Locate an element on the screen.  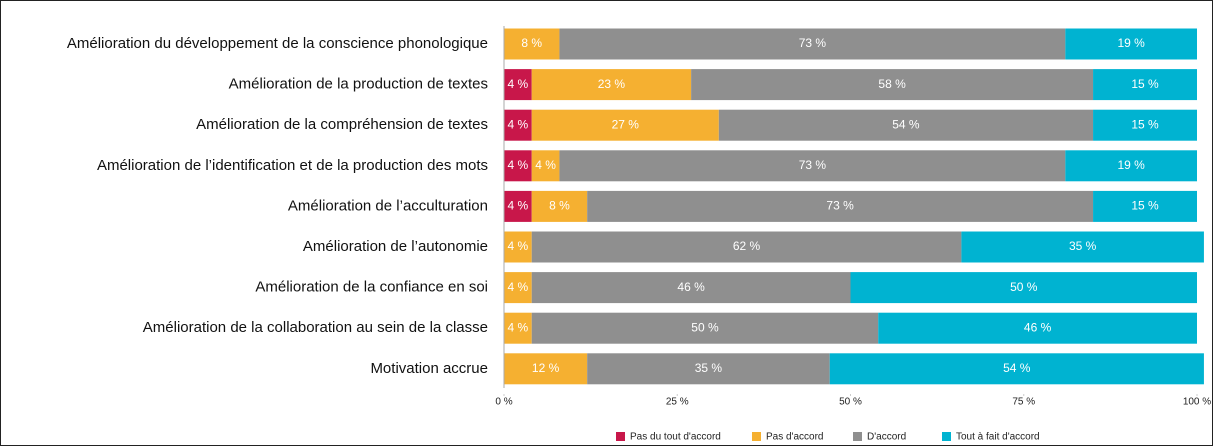
value-label: 23 % is located at coordinates (612, 84).